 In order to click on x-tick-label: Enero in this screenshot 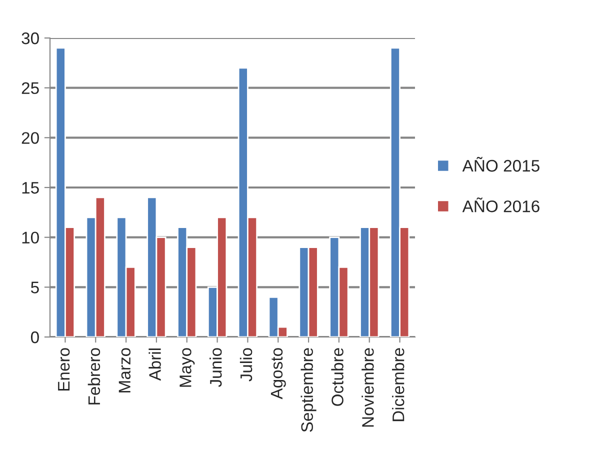, I will do `click(64, 369)`.